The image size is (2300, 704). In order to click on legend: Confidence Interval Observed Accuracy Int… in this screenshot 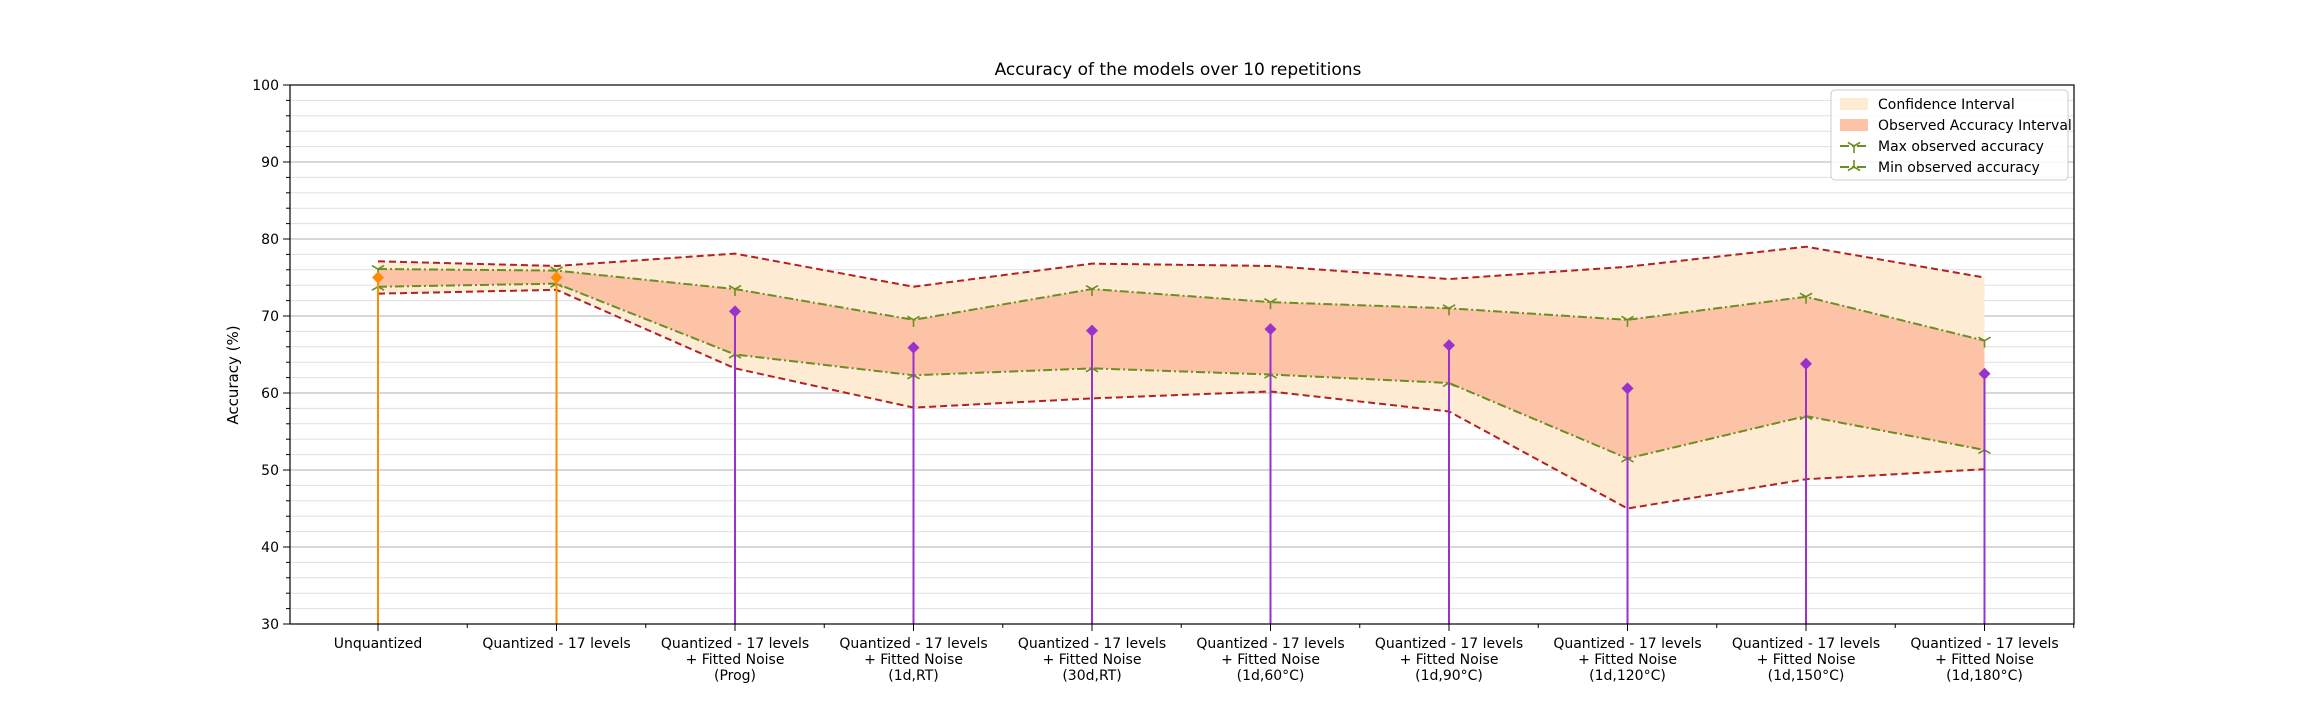, I will do `click(1951, 135)`.